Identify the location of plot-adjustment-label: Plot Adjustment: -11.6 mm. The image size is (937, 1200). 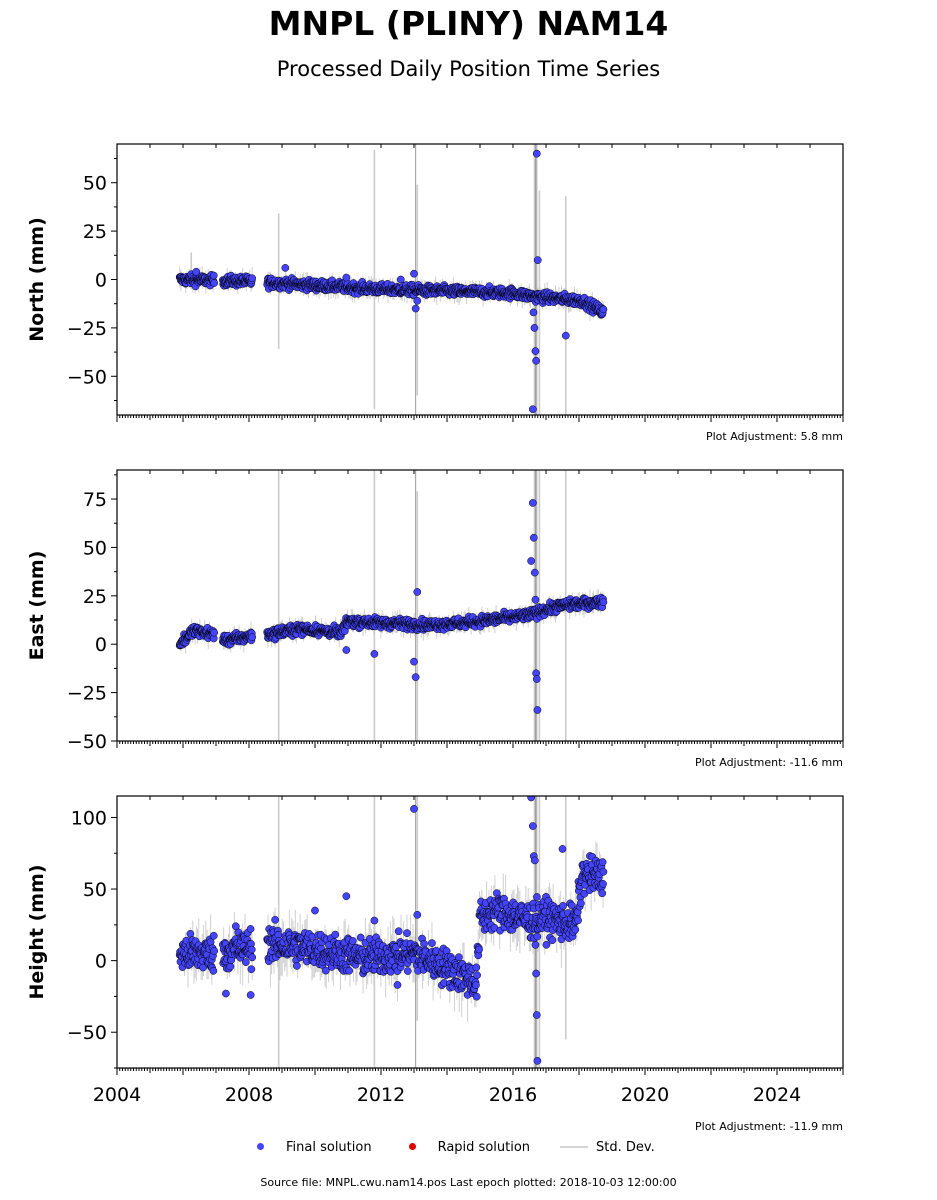
(769, 762).